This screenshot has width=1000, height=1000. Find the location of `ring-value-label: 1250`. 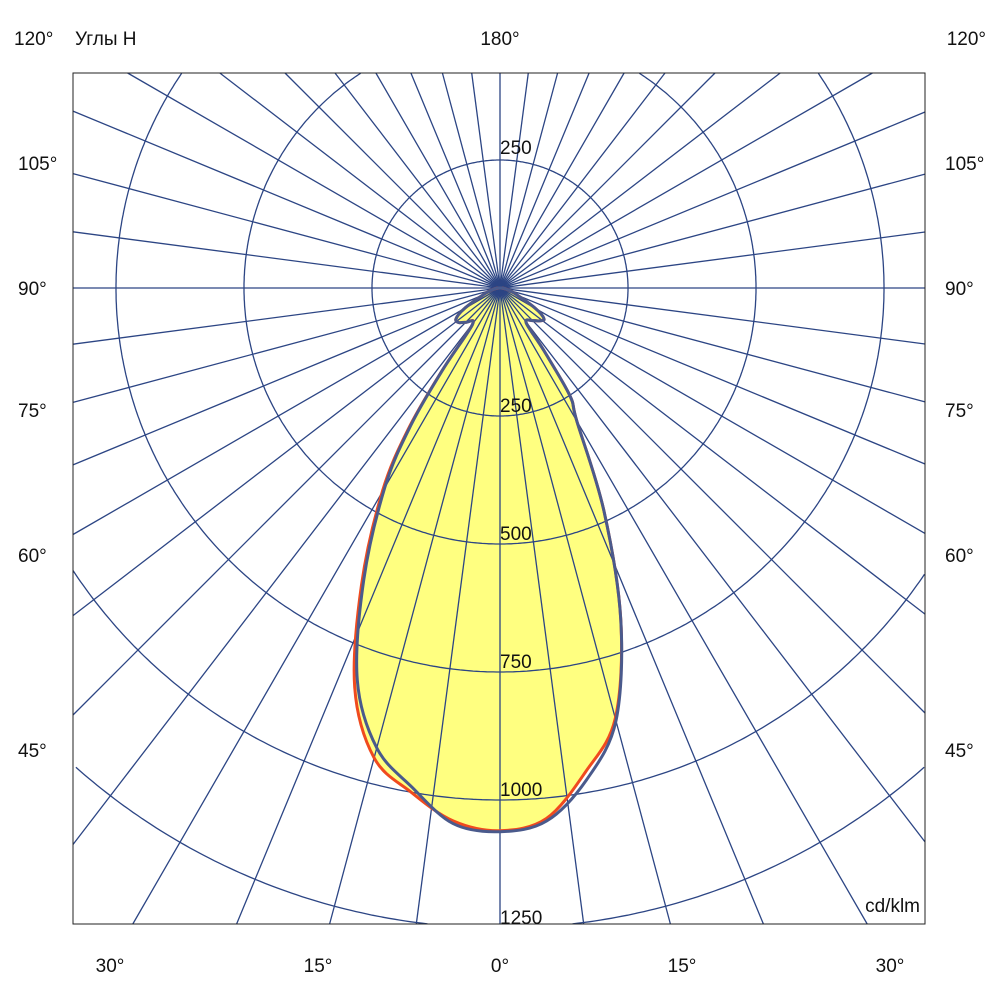

ring-value-label: 1250 is located at coordinates (521, 918).